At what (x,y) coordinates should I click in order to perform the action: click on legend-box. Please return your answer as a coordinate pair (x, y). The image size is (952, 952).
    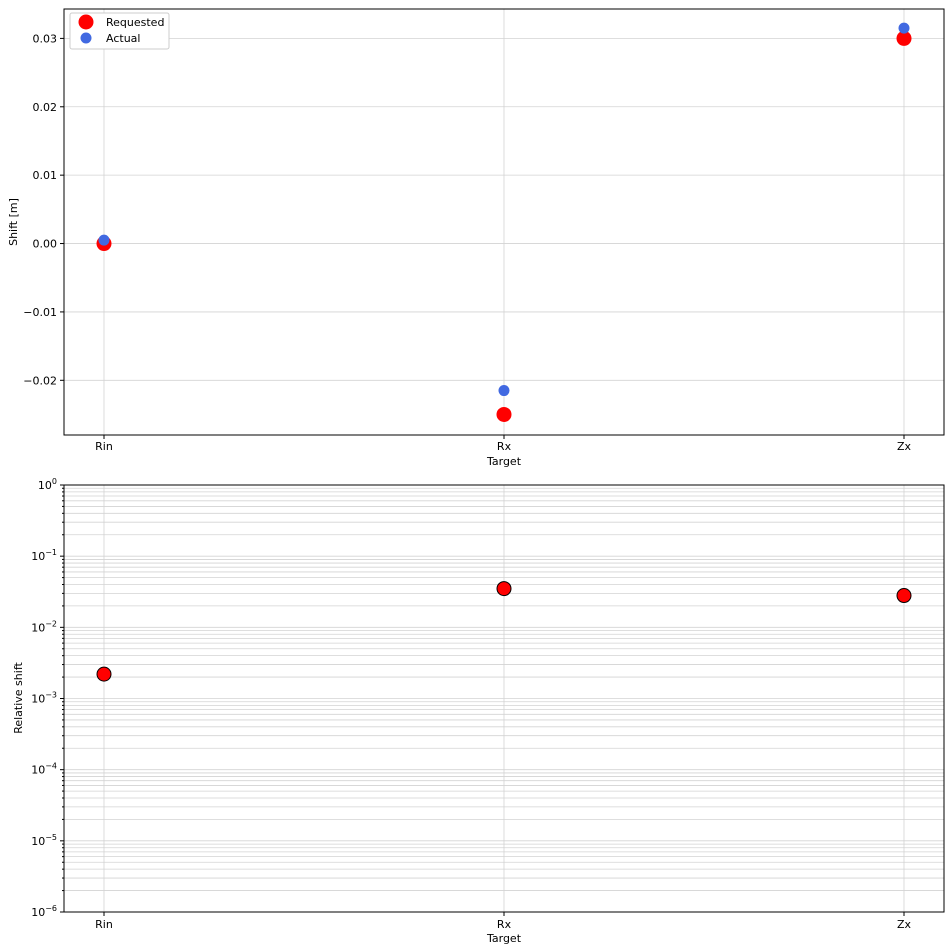
    Looking at the image, I should click on (119, 31).